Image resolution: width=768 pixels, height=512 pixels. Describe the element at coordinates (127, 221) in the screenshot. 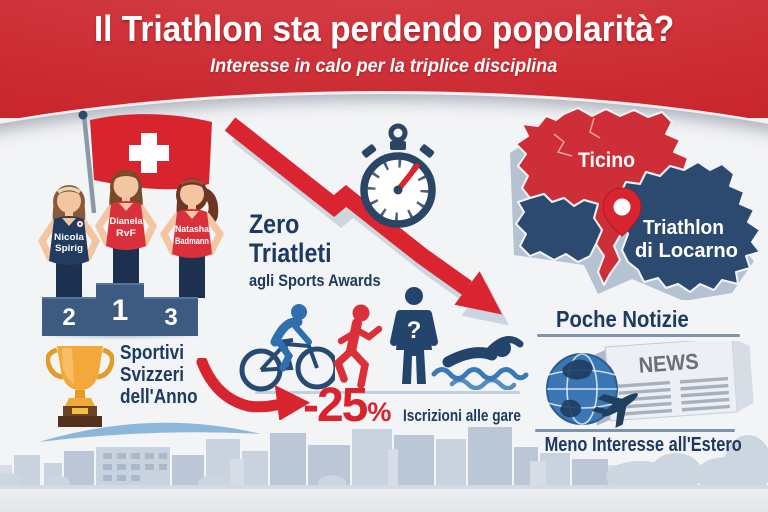

I see `athlete-name-line1: Dianela` at that location.